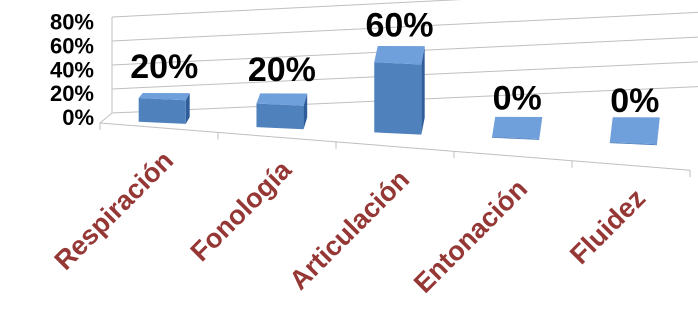 The image size is (698, 325). What do you see at coordinates (72, 45) in the screenshot?
I see `y-tick-label: 60%` at bounding box center [72, 45].